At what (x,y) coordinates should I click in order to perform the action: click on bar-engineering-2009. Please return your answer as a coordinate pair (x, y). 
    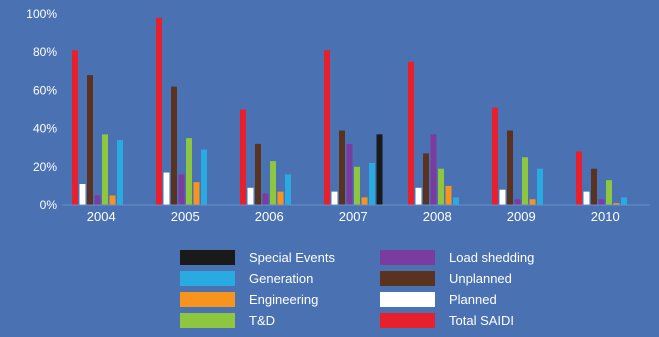
    Looking at the image, I should click on (532, 202).